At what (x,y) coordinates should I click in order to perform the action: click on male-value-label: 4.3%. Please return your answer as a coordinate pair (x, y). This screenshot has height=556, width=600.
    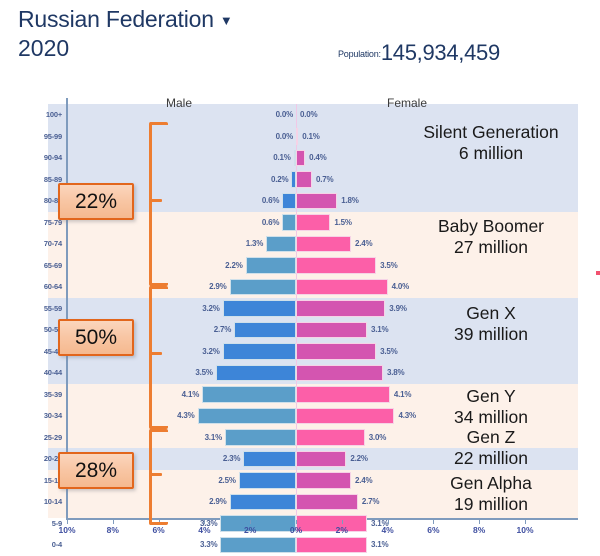
    Looking at the image, I should click on (186, 415).